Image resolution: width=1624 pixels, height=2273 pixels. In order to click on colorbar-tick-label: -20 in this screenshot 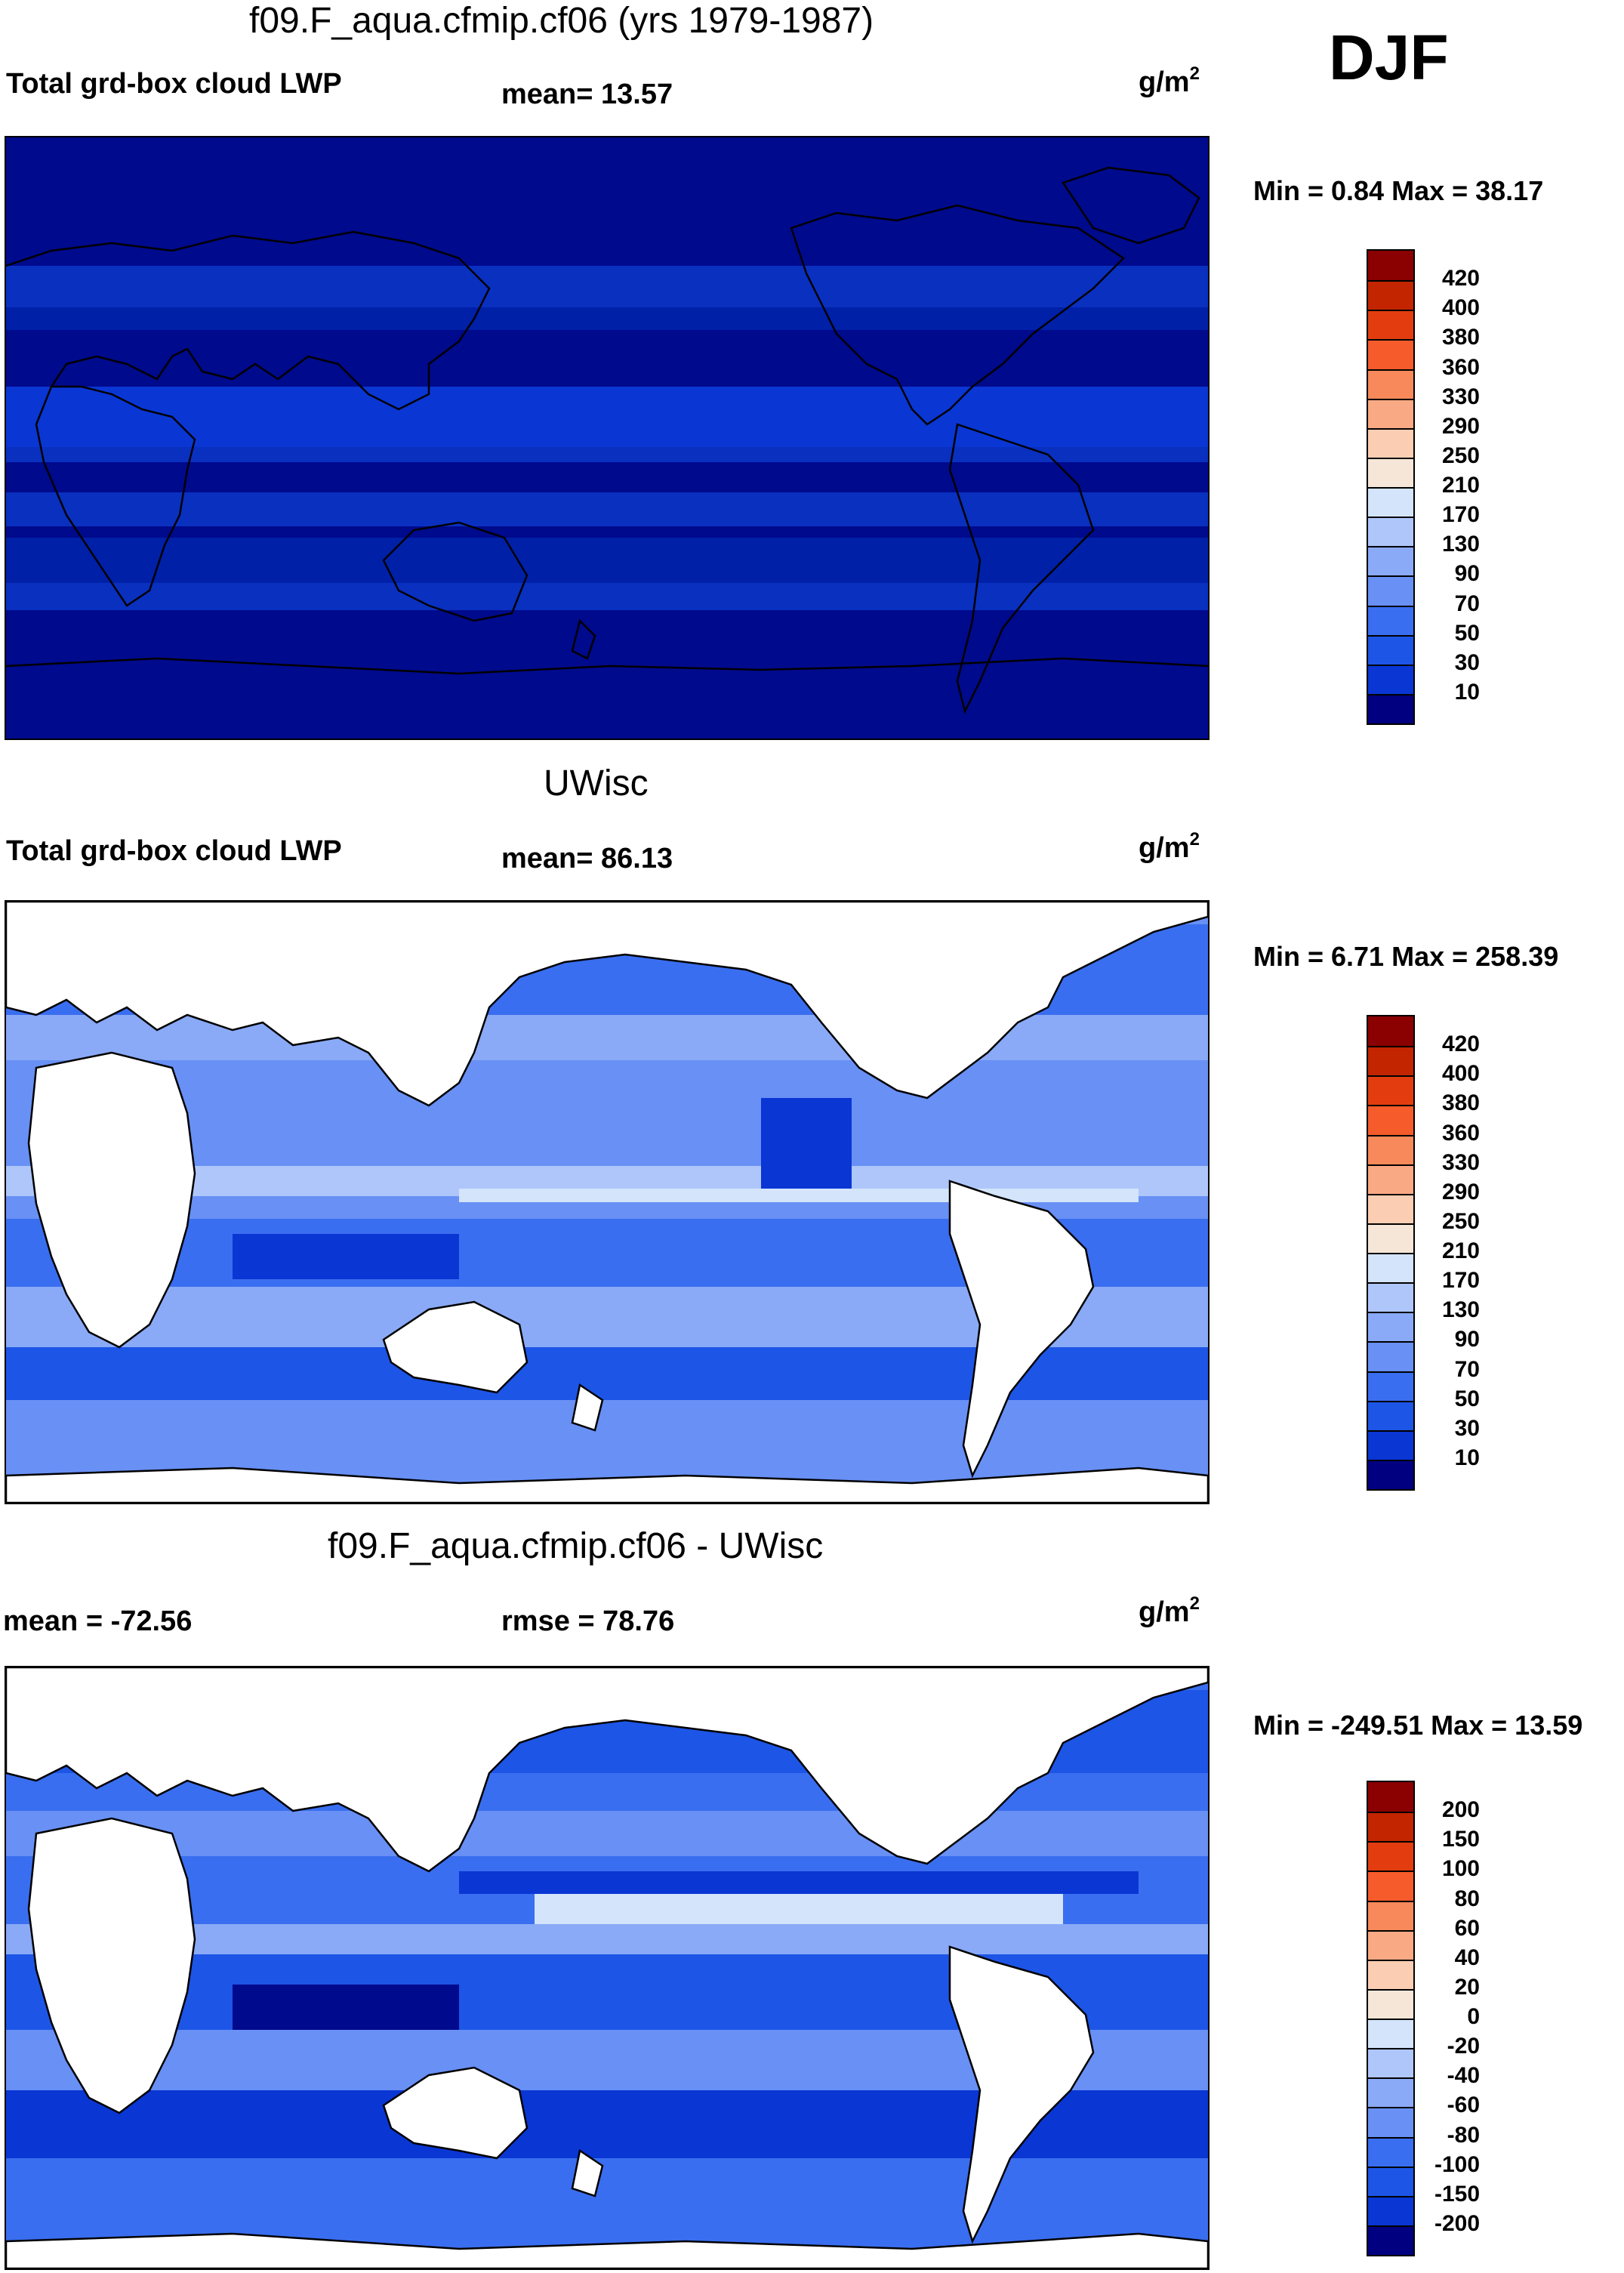, I will do `click(1464, 2046)`.